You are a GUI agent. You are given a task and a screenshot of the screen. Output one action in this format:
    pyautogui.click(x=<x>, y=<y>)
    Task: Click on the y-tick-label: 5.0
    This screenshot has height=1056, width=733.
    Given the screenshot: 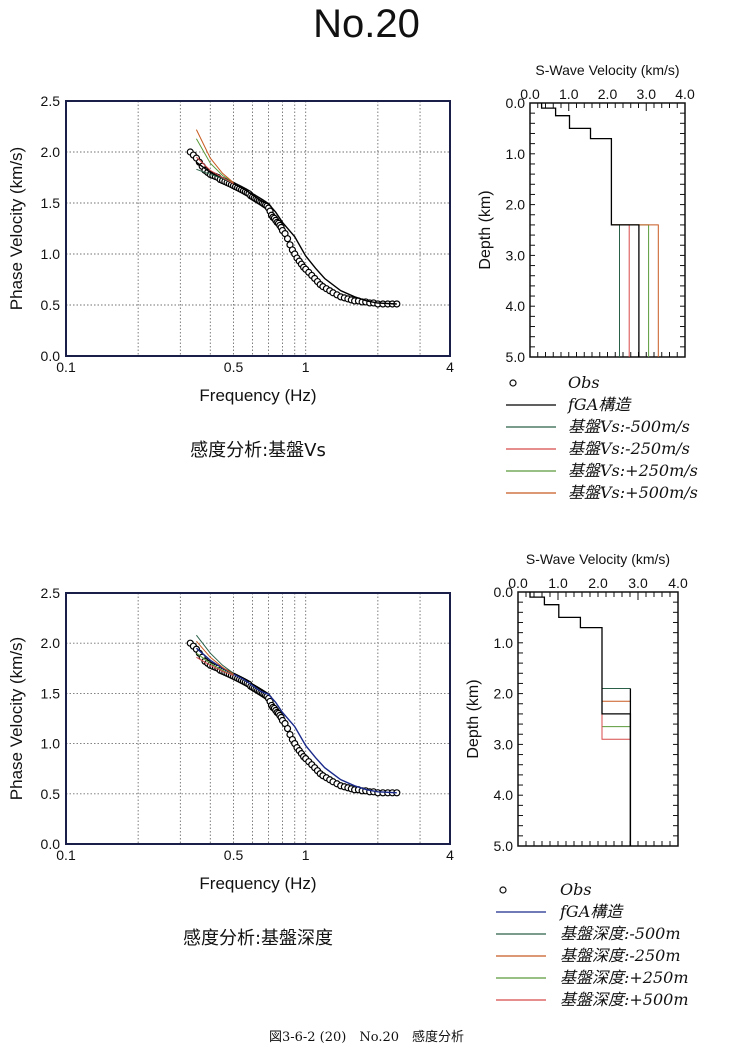 What is the action you would take?
    pyautogui.click(x=504, y=846)
    